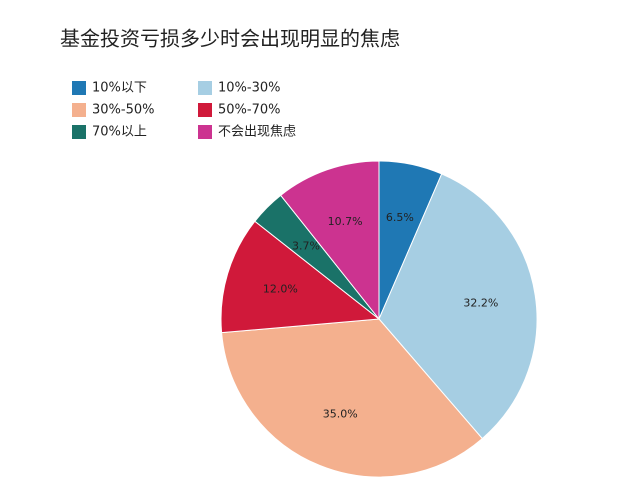  I want to click on legend-label: 不会出现焦虑, so click(257, 132).